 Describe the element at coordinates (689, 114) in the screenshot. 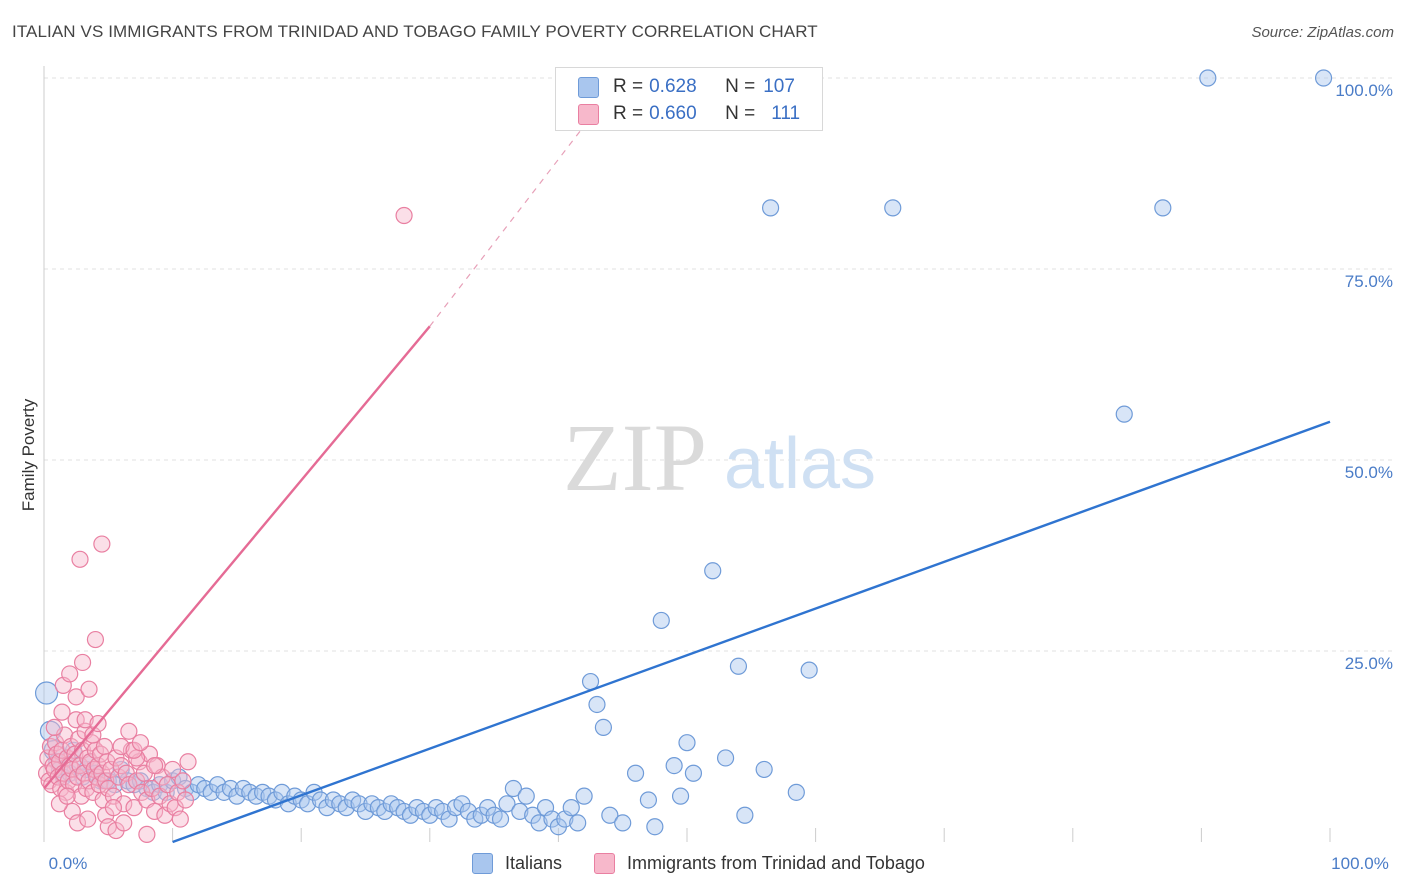

I see `stats-legend-row-trinidad: R = 0.660 N = 111` at that location.